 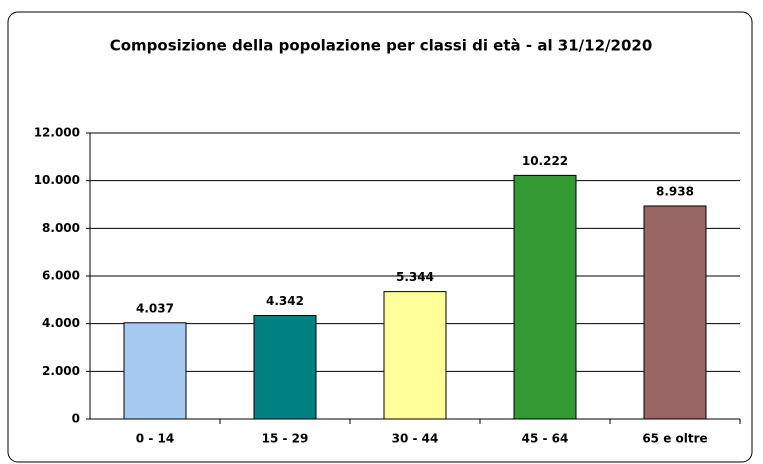 I want to click on x-tick-label: 65 e oltre, so click(x=674, y=439).